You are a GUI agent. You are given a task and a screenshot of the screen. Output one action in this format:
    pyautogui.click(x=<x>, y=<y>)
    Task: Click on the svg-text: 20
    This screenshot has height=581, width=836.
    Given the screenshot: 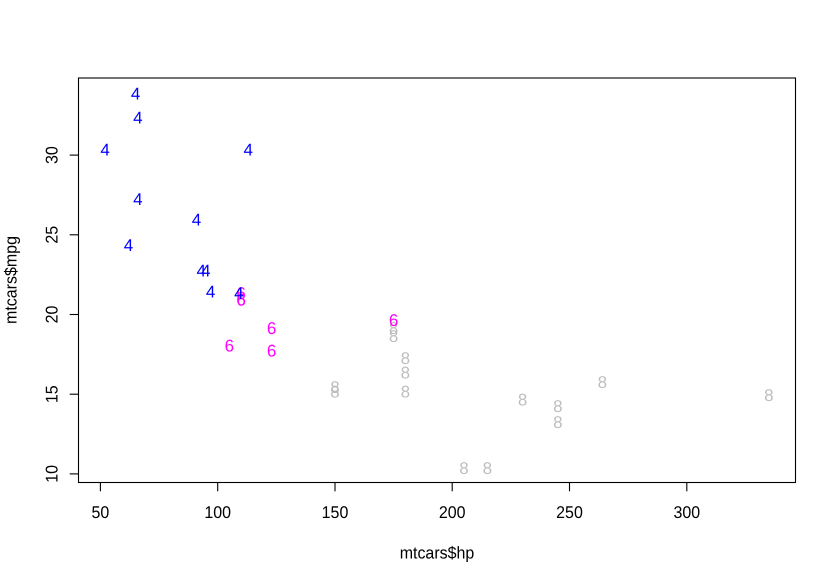 What is the action you would take?
    pyautogui.click(x=52, y=315)
    